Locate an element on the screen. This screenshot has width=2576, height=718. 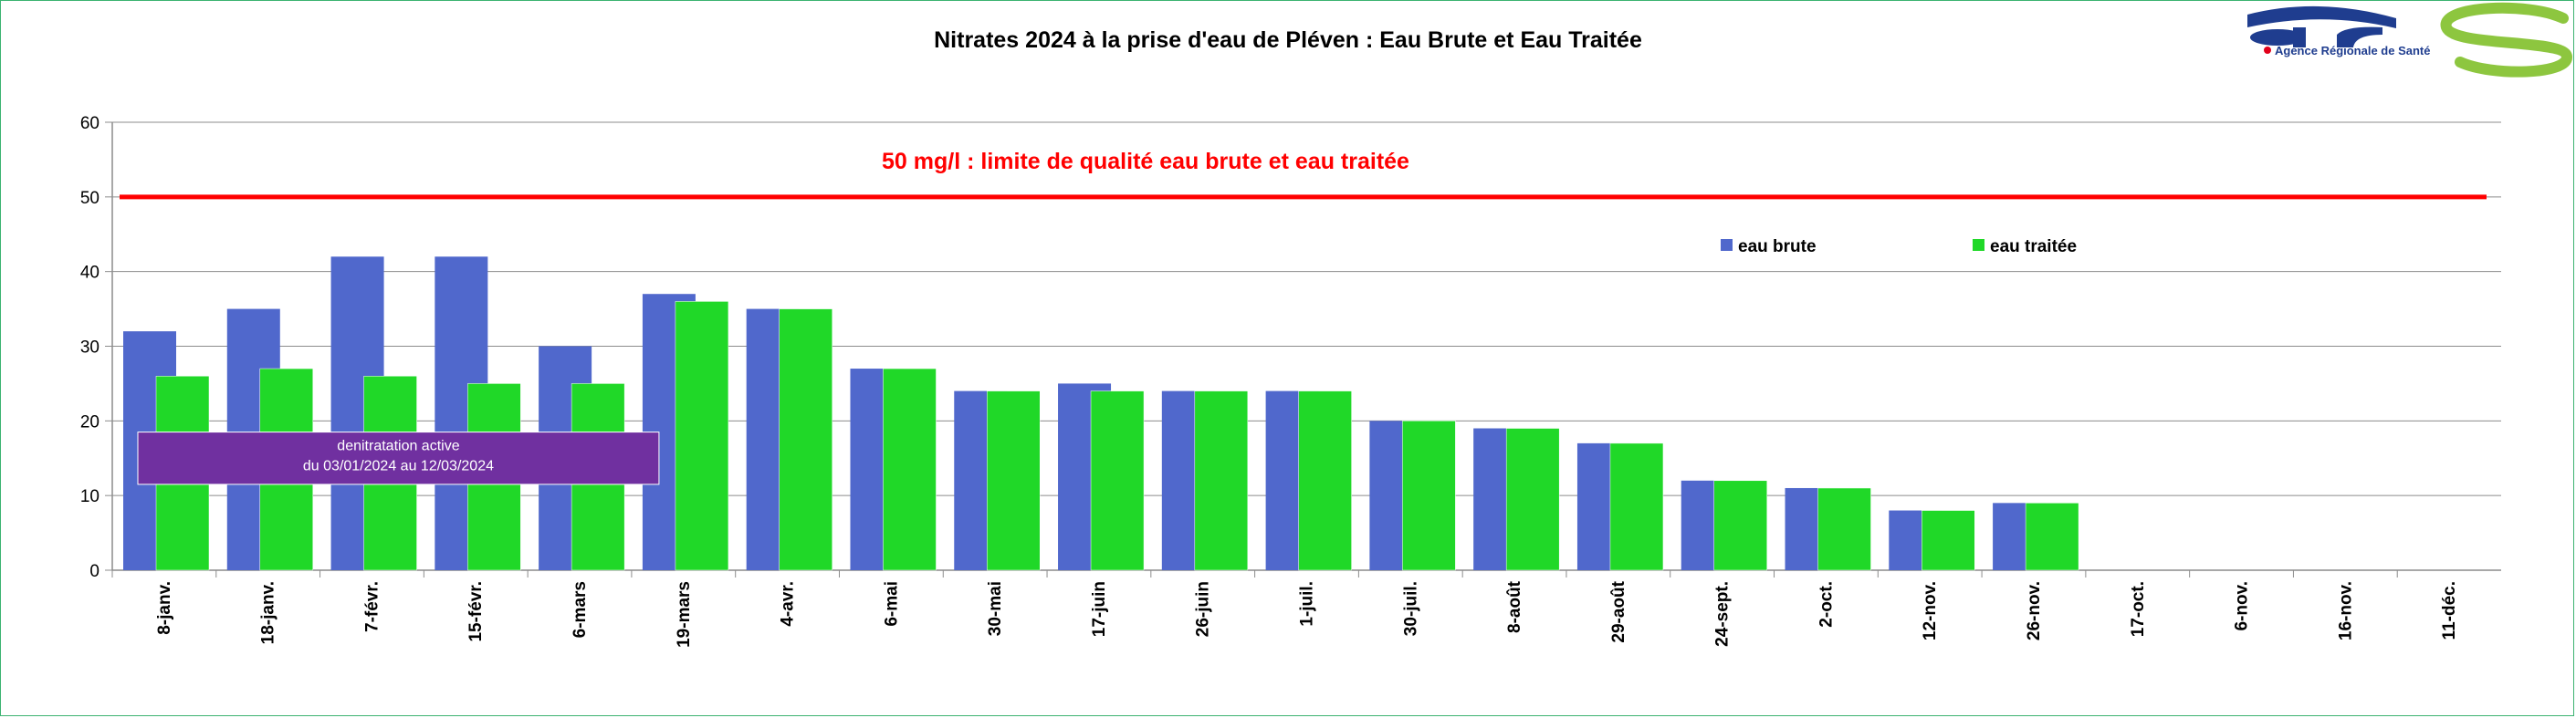
x-tick-label-22: 11-déc. is located at coordinates (2450, 611).